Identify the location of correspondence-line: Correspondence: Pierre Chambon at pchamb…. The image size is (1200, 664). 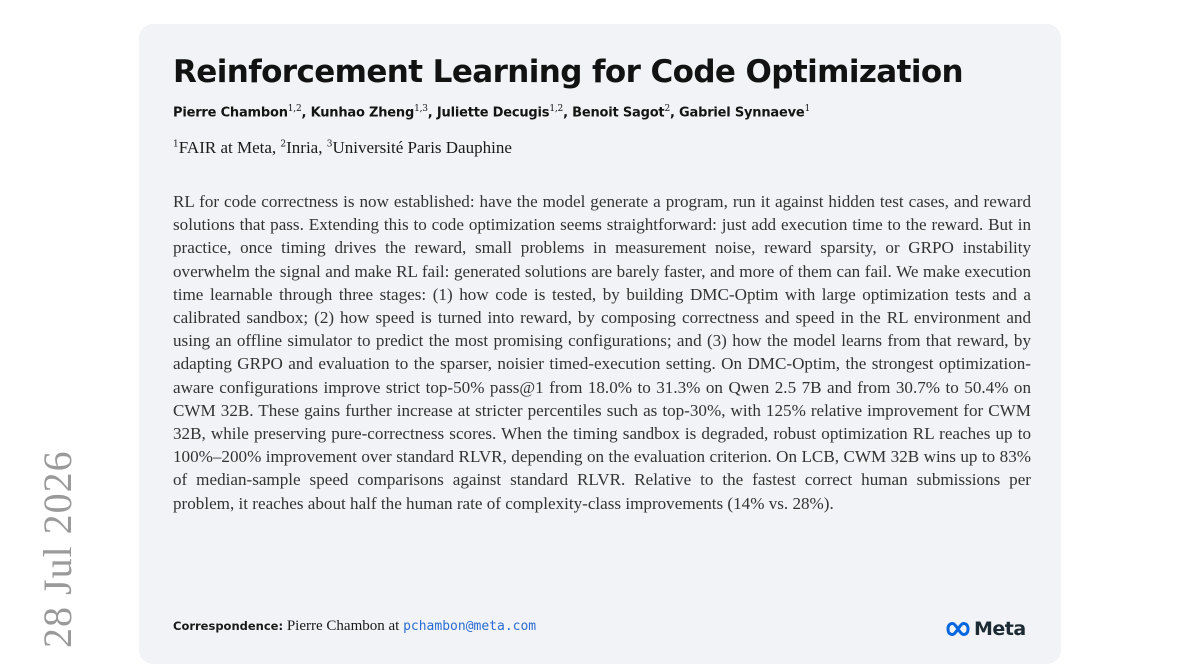
(354, 626).